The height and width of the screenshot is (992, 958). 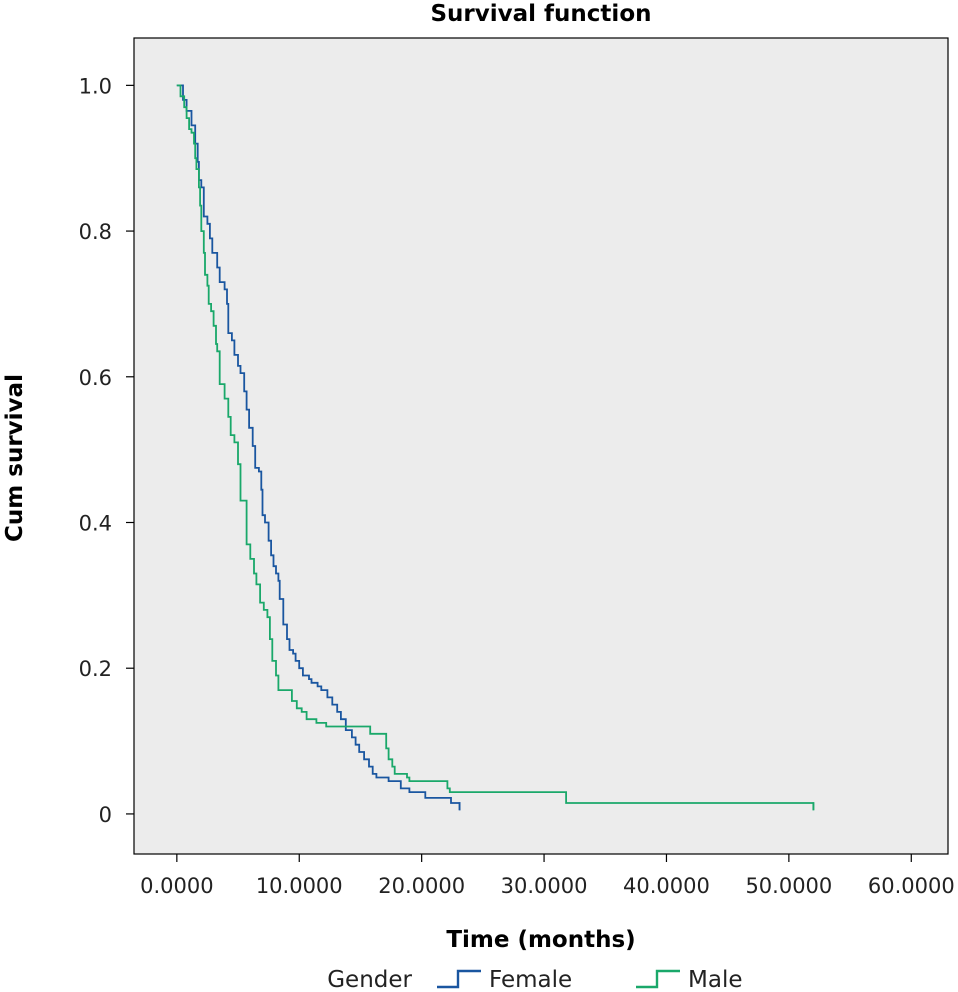 I want to click on legend-label-female: Female, so click(x=530, y=979).